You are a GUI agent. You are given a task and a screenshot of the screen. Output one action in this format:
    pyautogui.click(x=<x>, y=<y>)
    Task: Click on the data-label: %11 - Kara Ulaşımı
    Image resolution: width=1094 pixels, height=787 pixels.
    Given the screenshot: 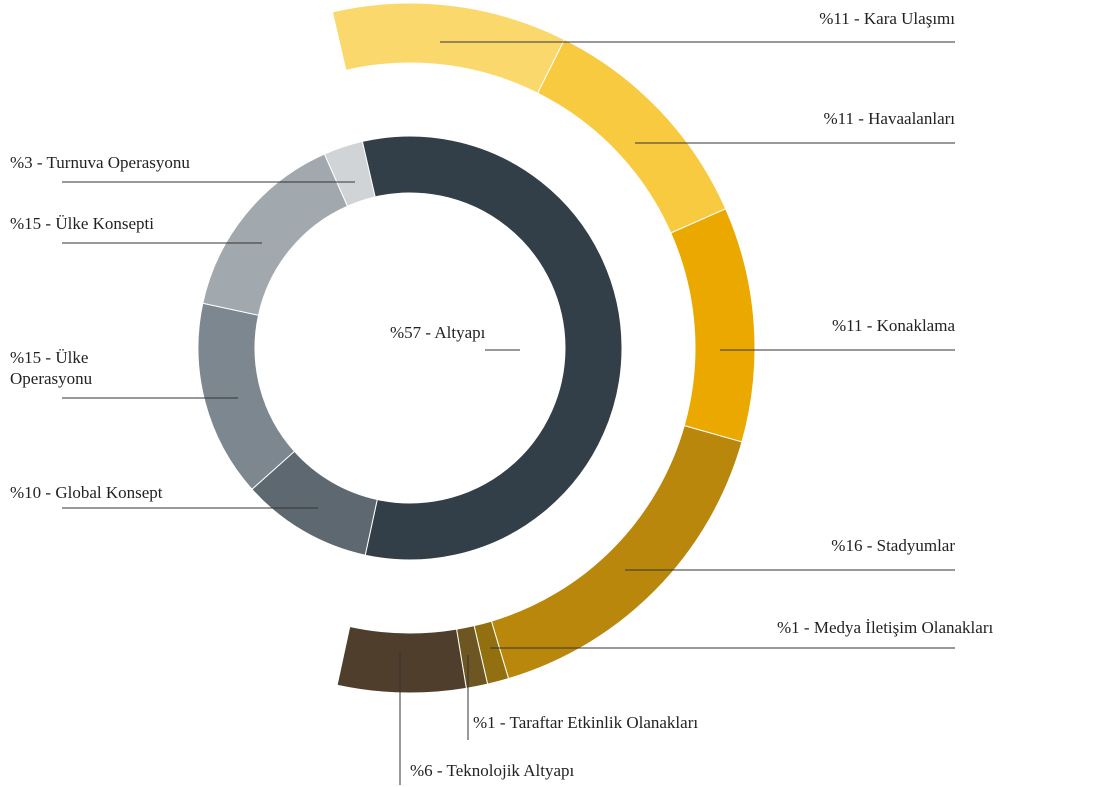 What is the action you would take?
    pyautogui.click(x=887, y=18)
    